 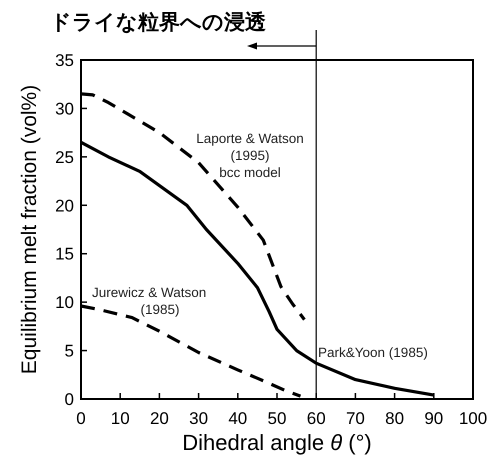 What do you see at coordinates (158, 22) in the screenshot?
I see `ref-line-label: ドライな粒界への浸透` at bounding box center [158, 22].